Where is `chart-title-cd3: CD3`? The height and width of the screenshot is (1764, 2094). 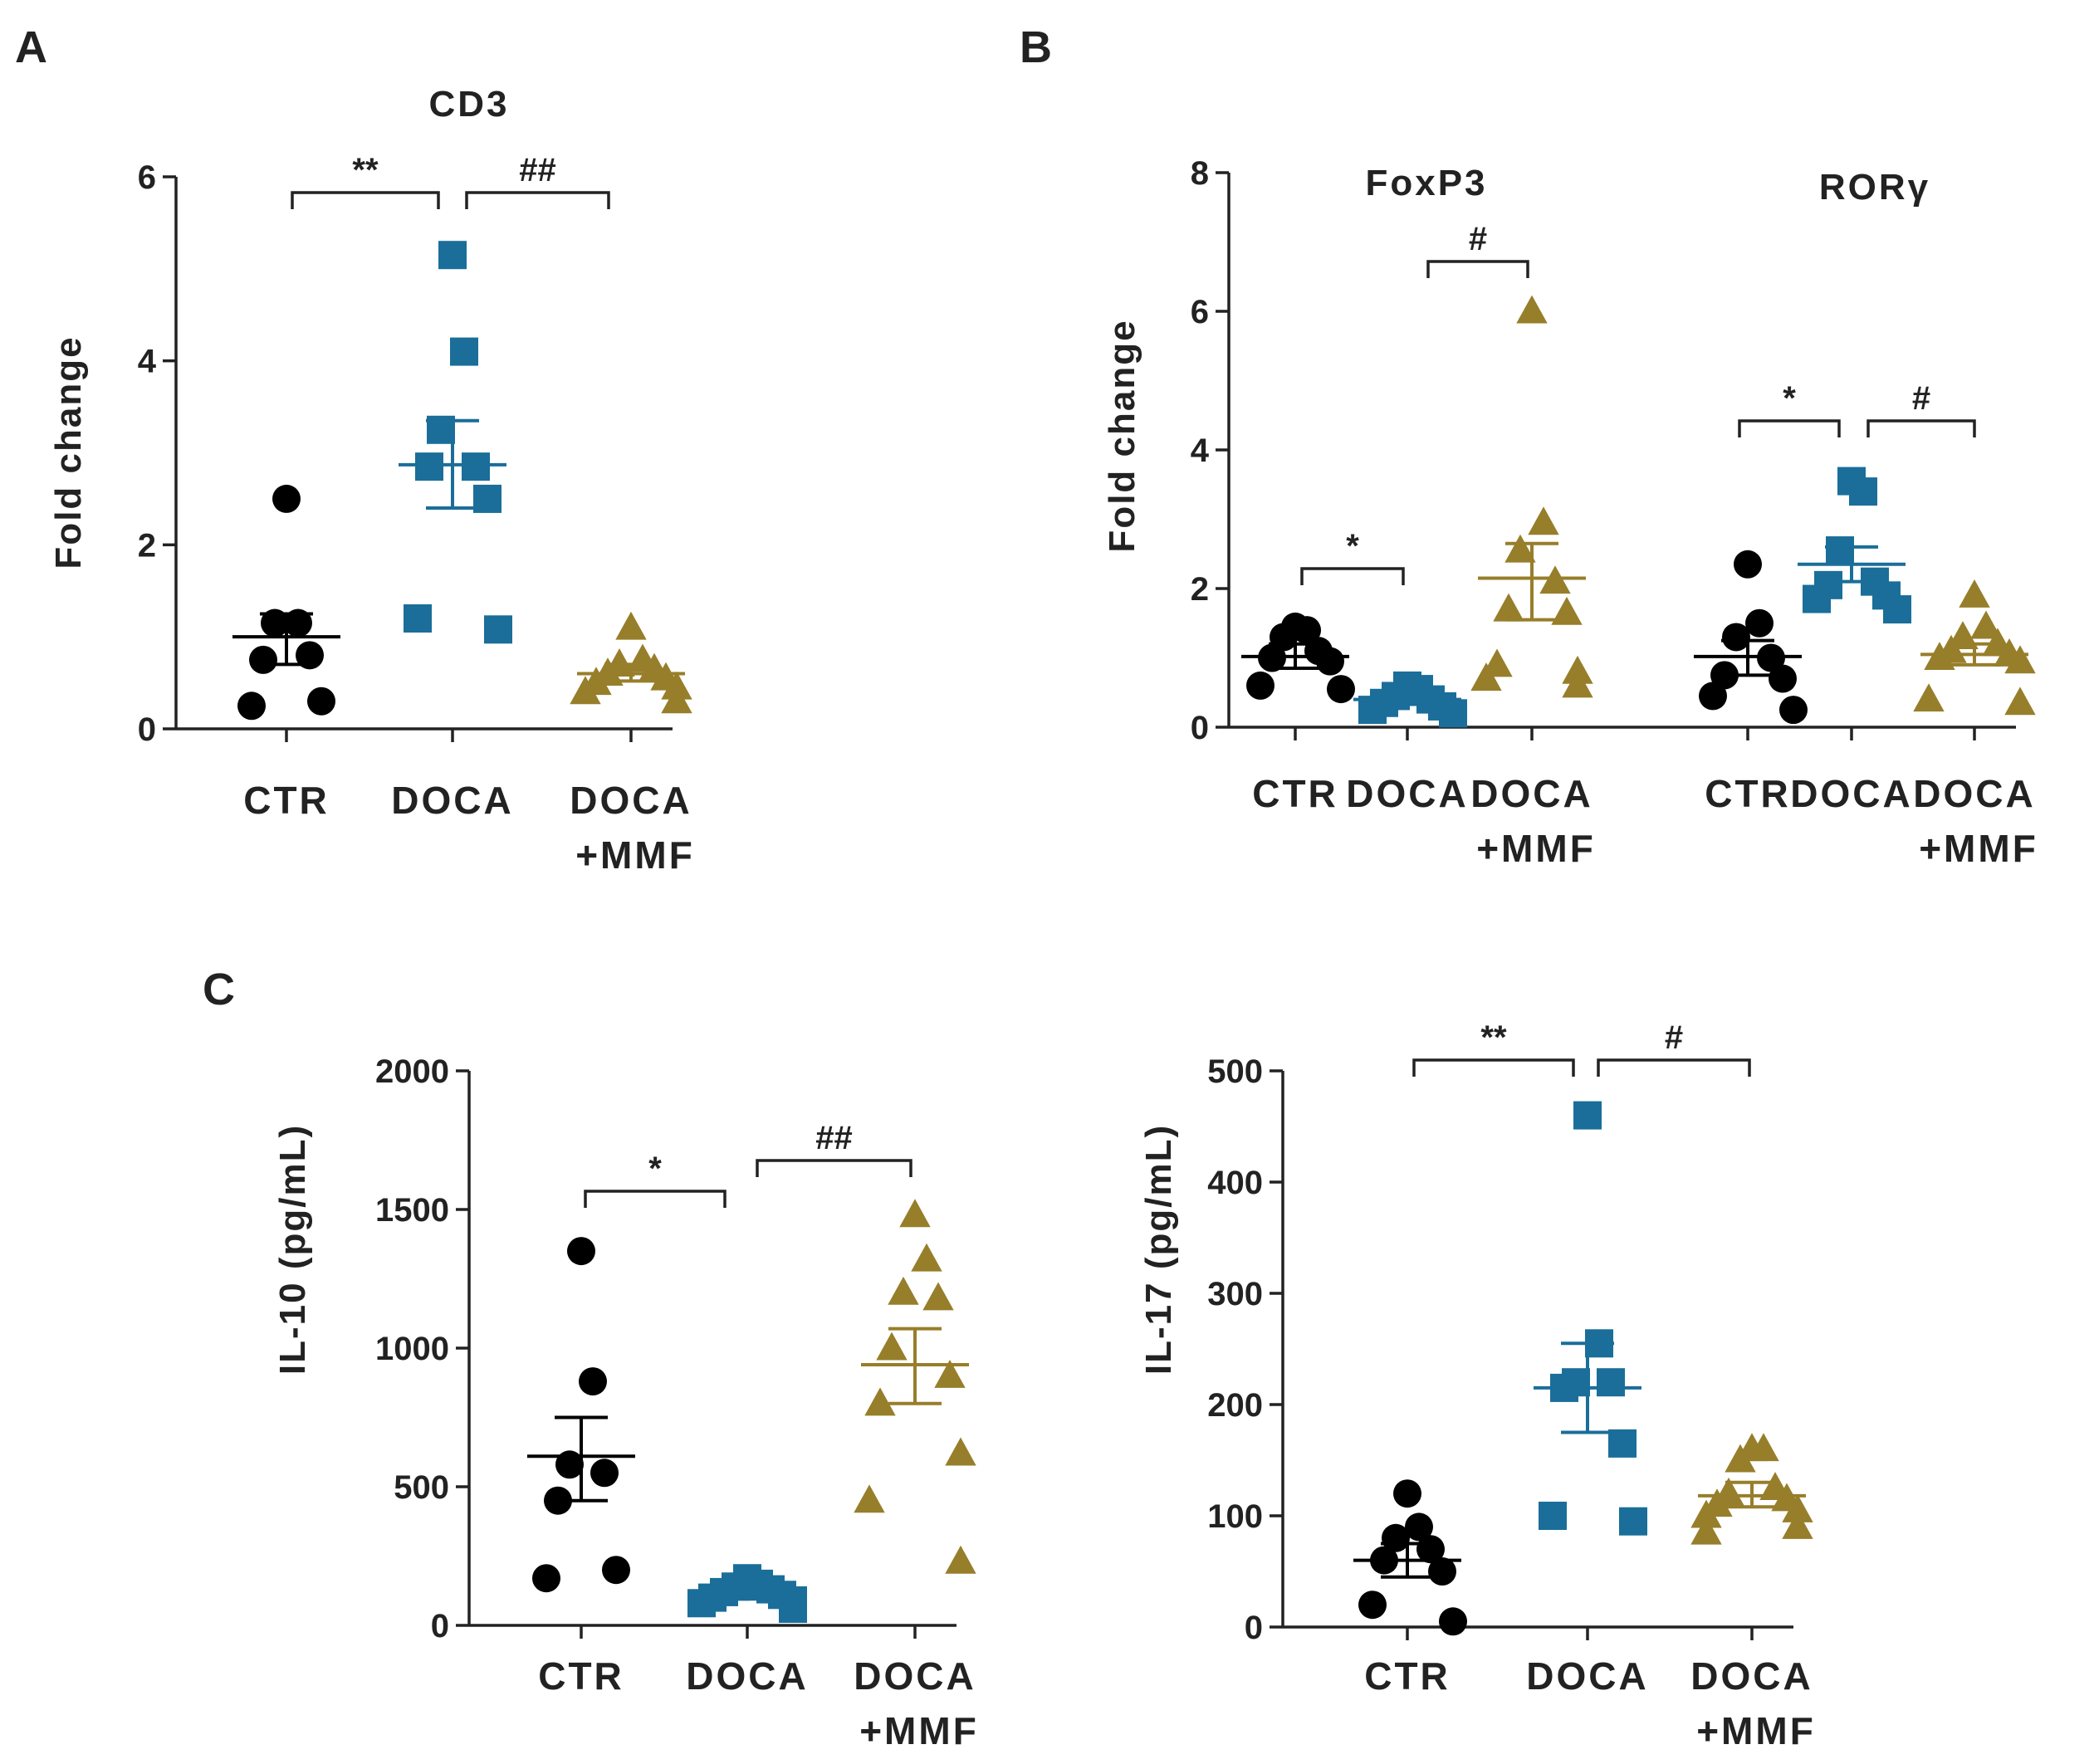 chart-title-cd3: CD3 is located at coordinates (468, 105).